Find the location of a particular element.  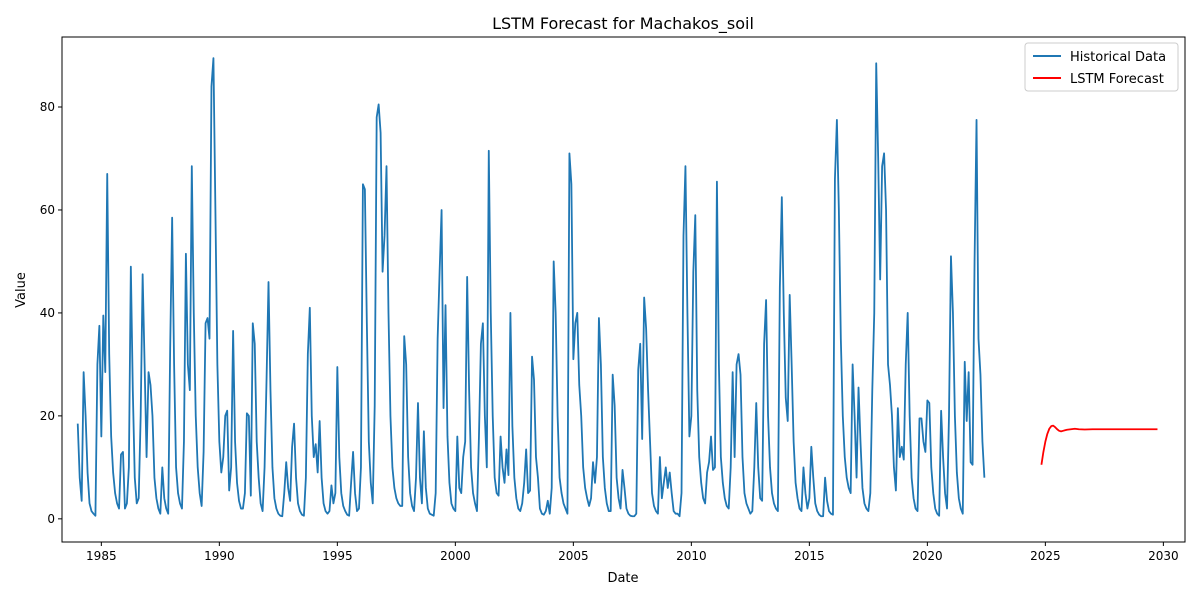

x-tick-label: 1995 is located at coordinates (337, 556).